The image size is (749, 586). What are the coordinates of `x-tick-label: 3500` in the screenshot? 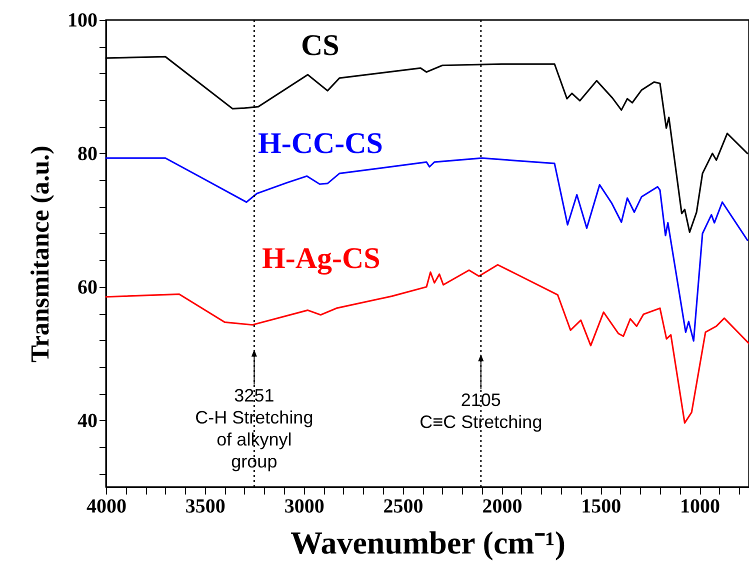 It's located at (205, 507).